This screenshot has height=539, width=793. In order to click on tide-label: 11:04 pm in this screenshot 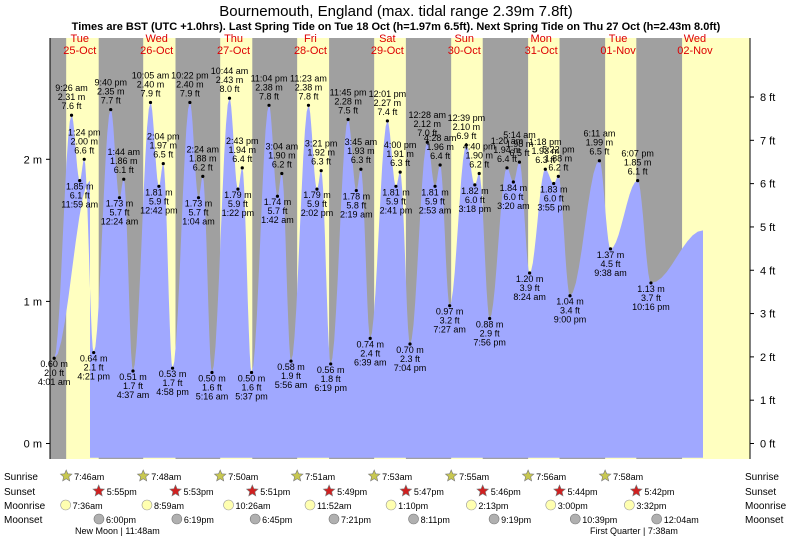, I will do `click(269, 78)`.